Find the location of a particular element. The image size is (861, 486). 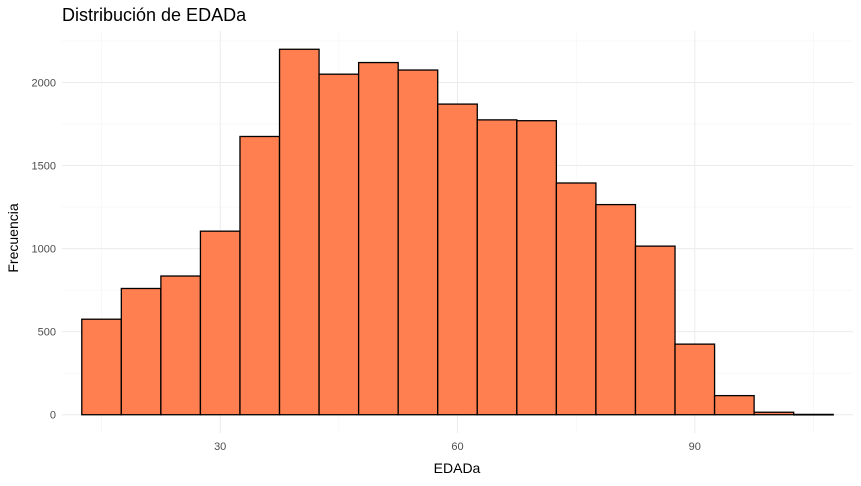

y-tick-label: 1500 is located at coordinates (44, 167).